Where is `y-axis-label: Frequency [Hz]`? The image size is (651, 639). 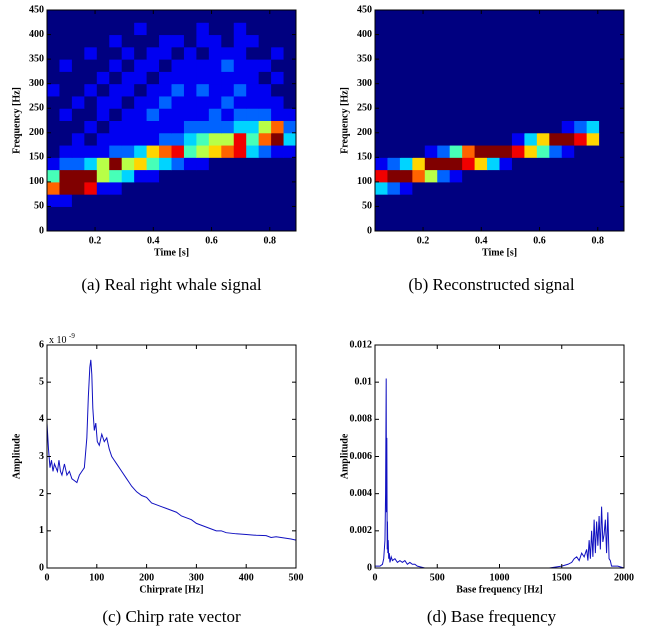 y-axis-label: Frequency [Hz] is located at coordinates (344, 120).